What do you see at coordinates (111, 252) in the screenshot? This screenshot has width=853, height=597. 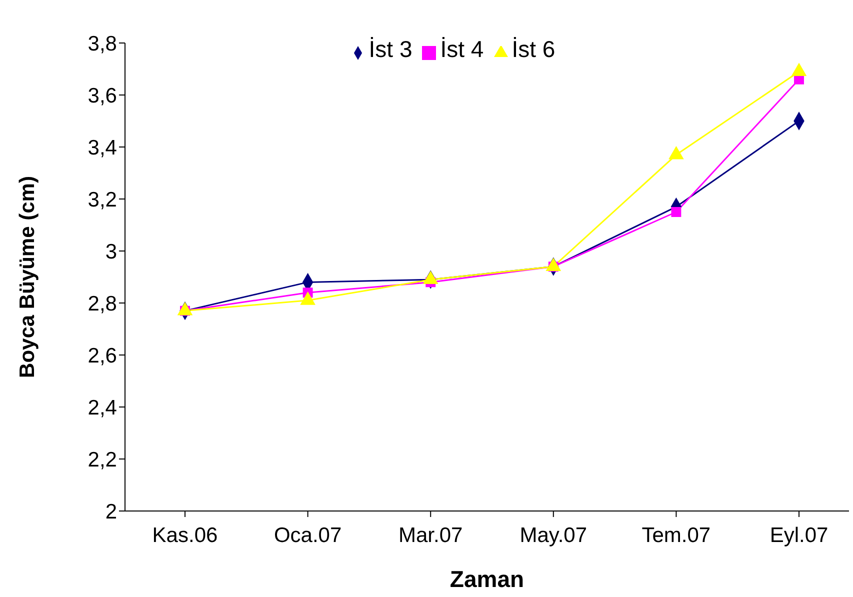 I see `y-tick-label: 3` at bounding box center [111, 252].